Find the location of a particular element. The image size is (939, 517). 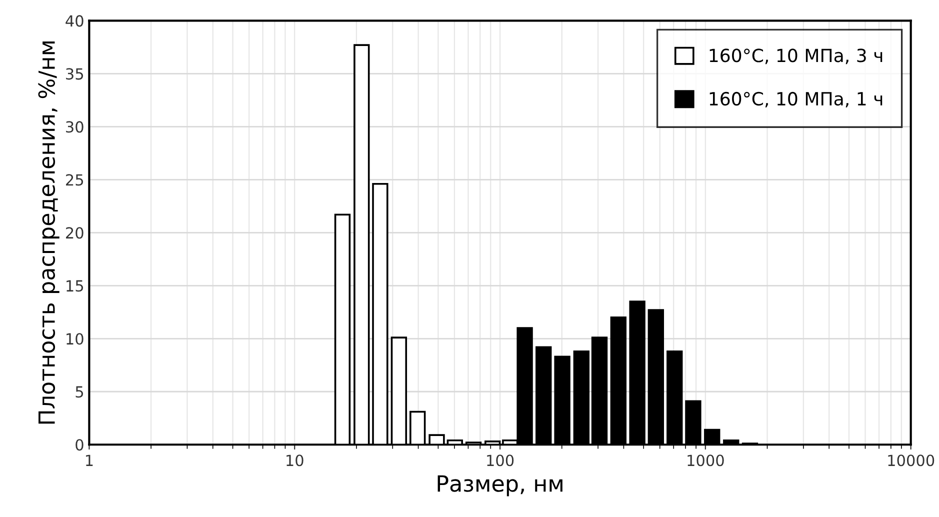

legend-label: 160°C, 10 МПа, 1 ч is located at coordinates (796, 100).